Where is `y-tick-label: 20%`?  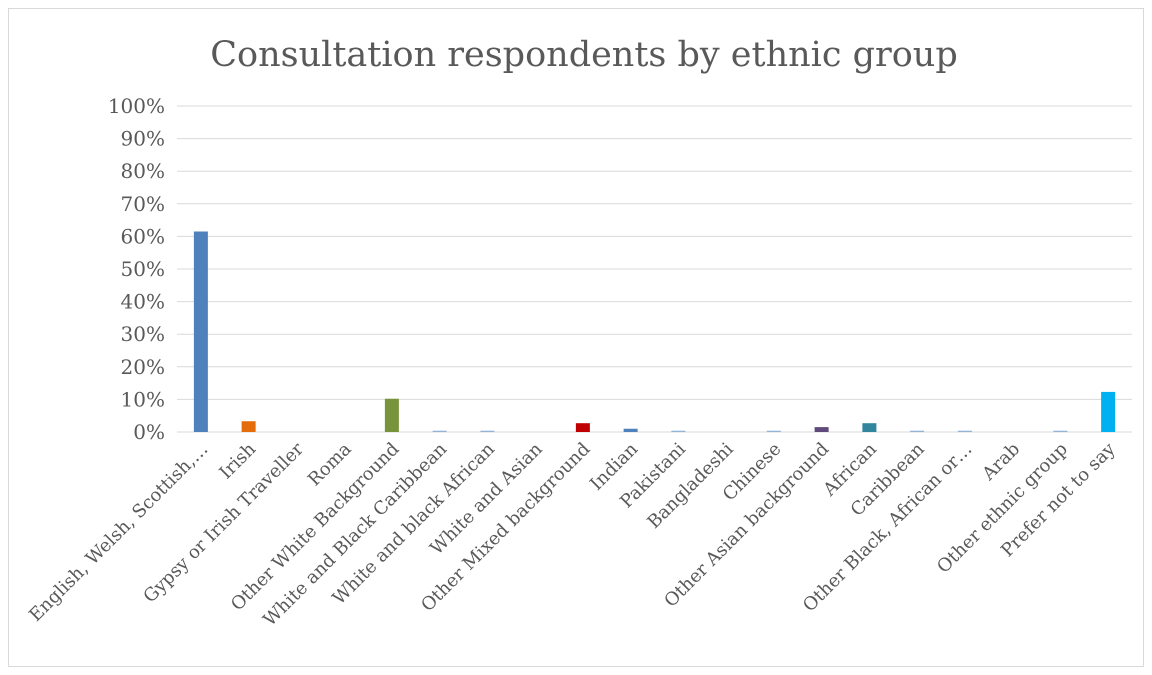
y-tick-label: 20% is located at coordinates (143, 367).